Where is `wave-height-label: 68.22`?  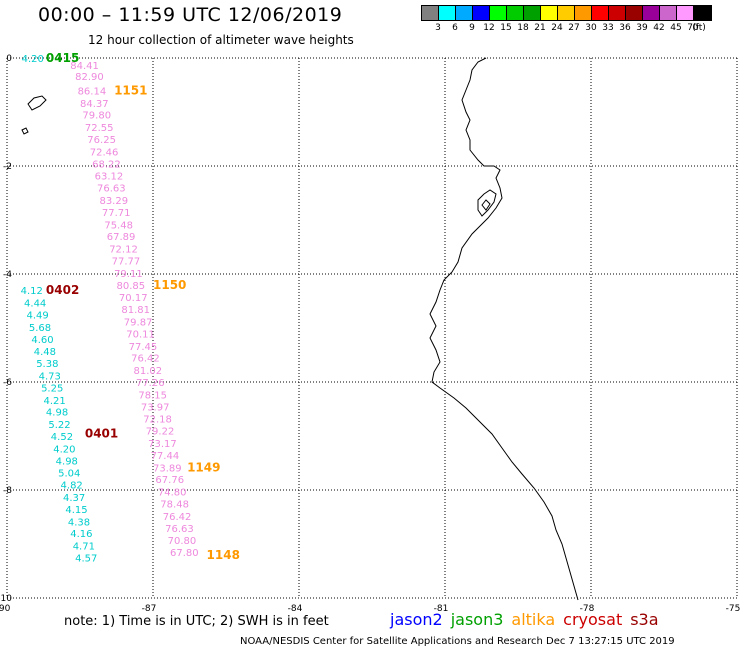 wave-height-label: 68.22 is located at coordinates (106, 164).